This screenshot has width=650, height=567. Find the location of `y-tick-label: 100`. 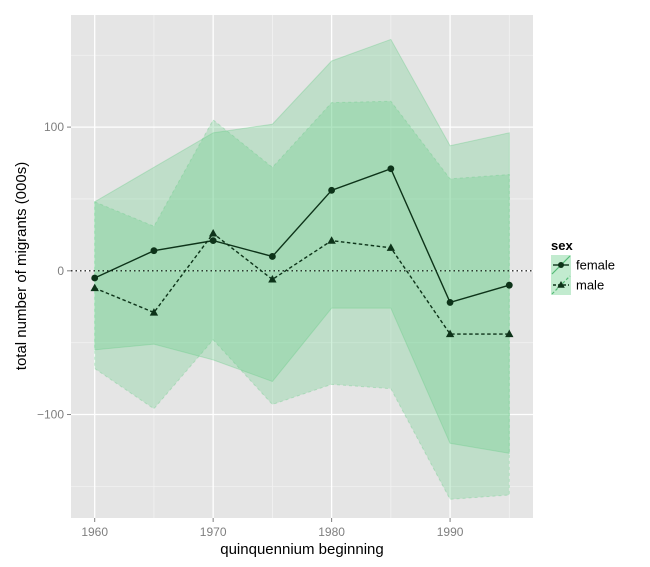

y-tick-label: 100 is located at coordinates (54, 127).